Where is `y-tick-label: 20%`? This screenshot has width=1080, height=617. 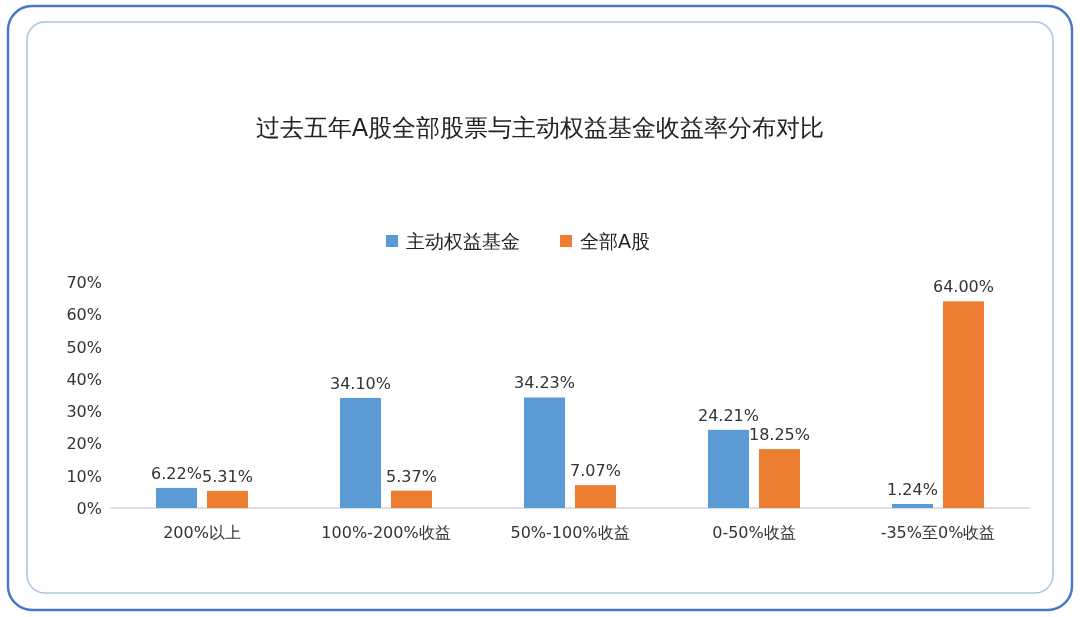
y-tick-label: 20% is located at coordinates (84, 444).